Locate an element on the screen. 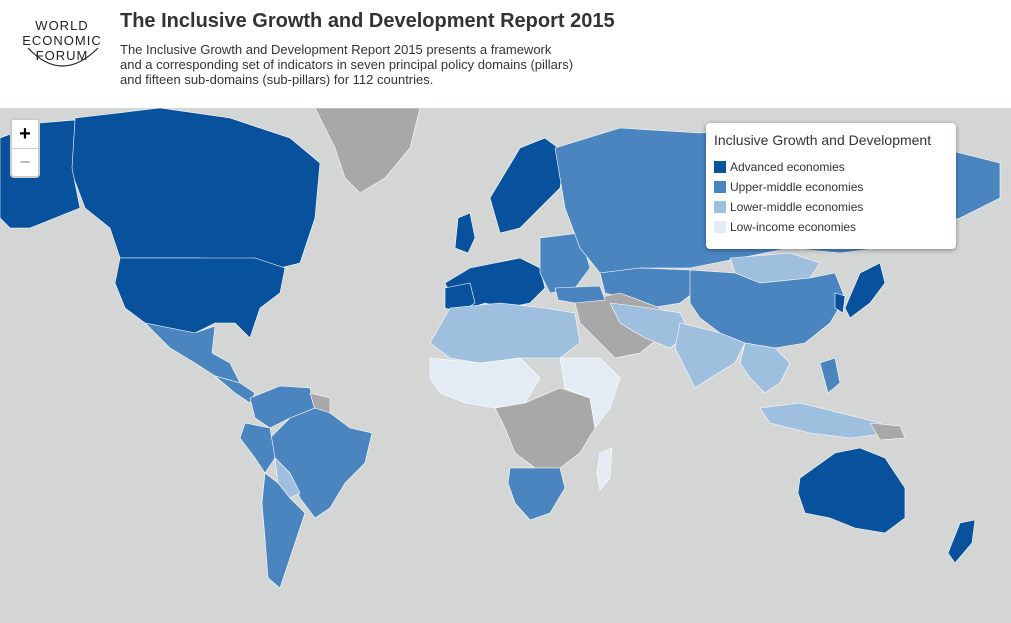 The height and width of the screenshot is (623, 1011). zoom-control: + − is located at coordinates (25, 148).